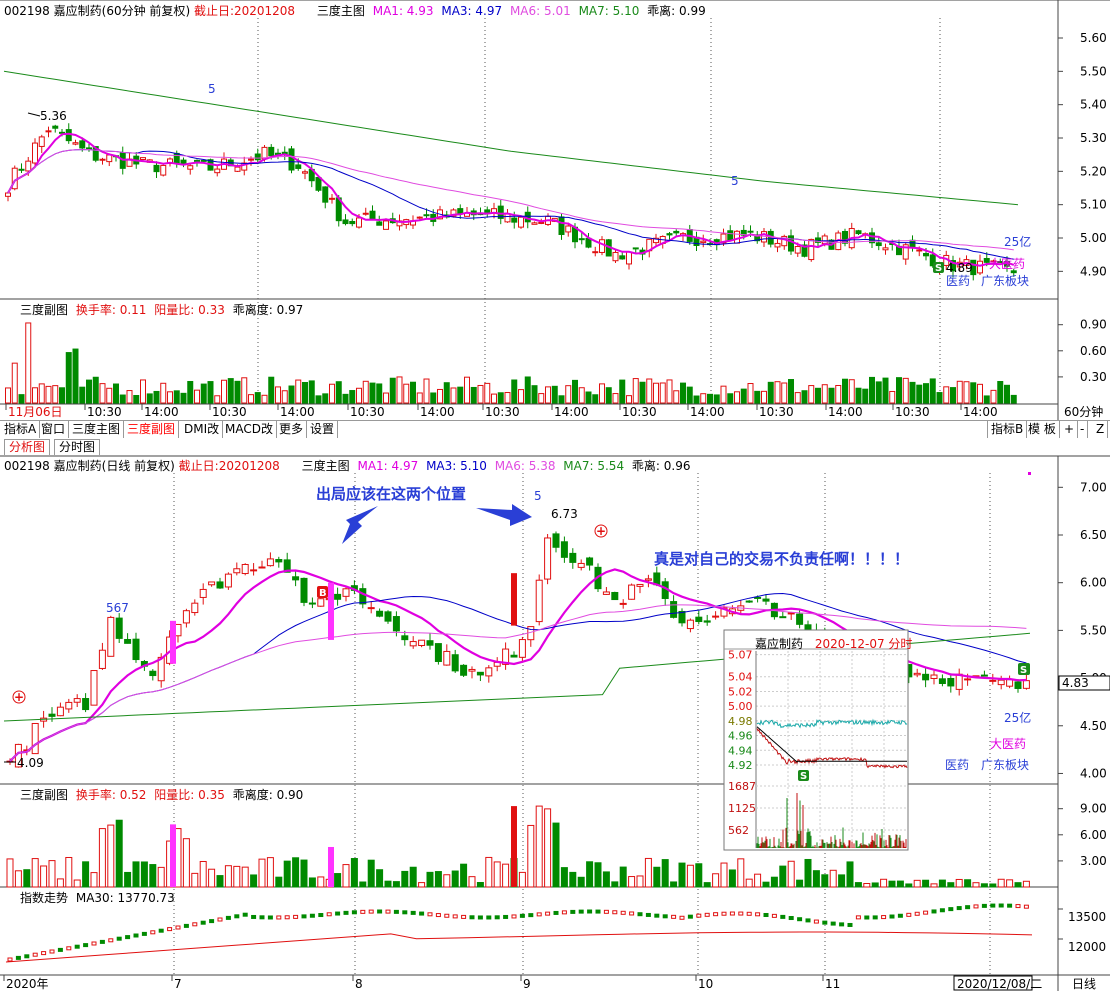  I want to click on tab-settings: 设置, so click(323, 429).